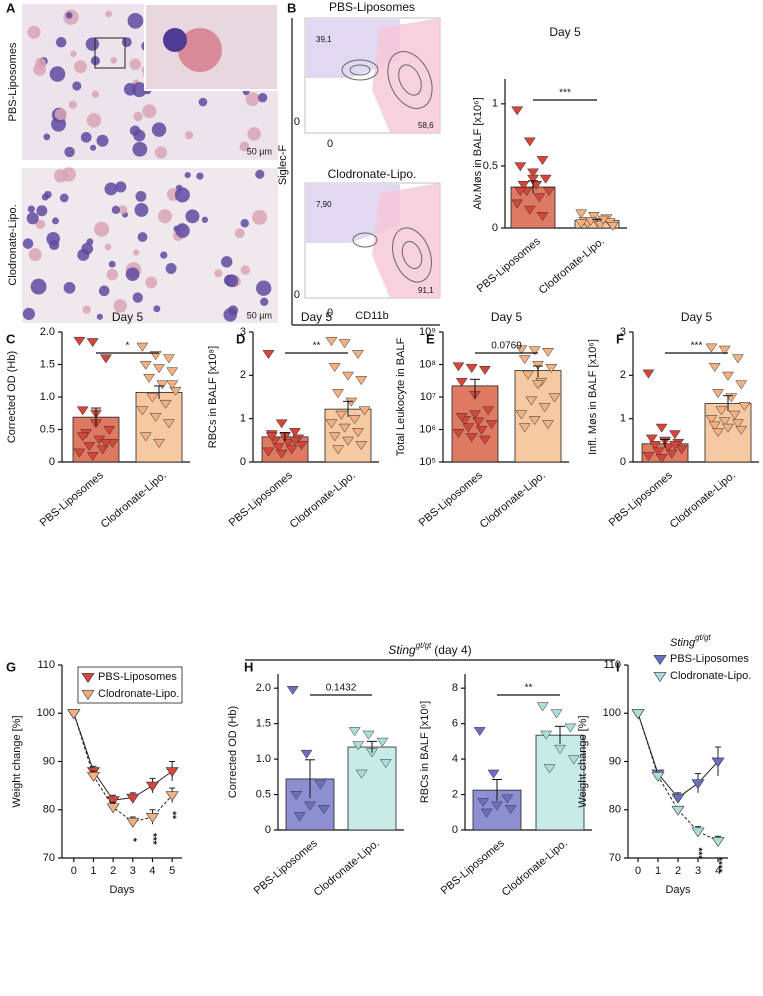  I want to click on y-tick-label: 10⁵, so click(427, 462).